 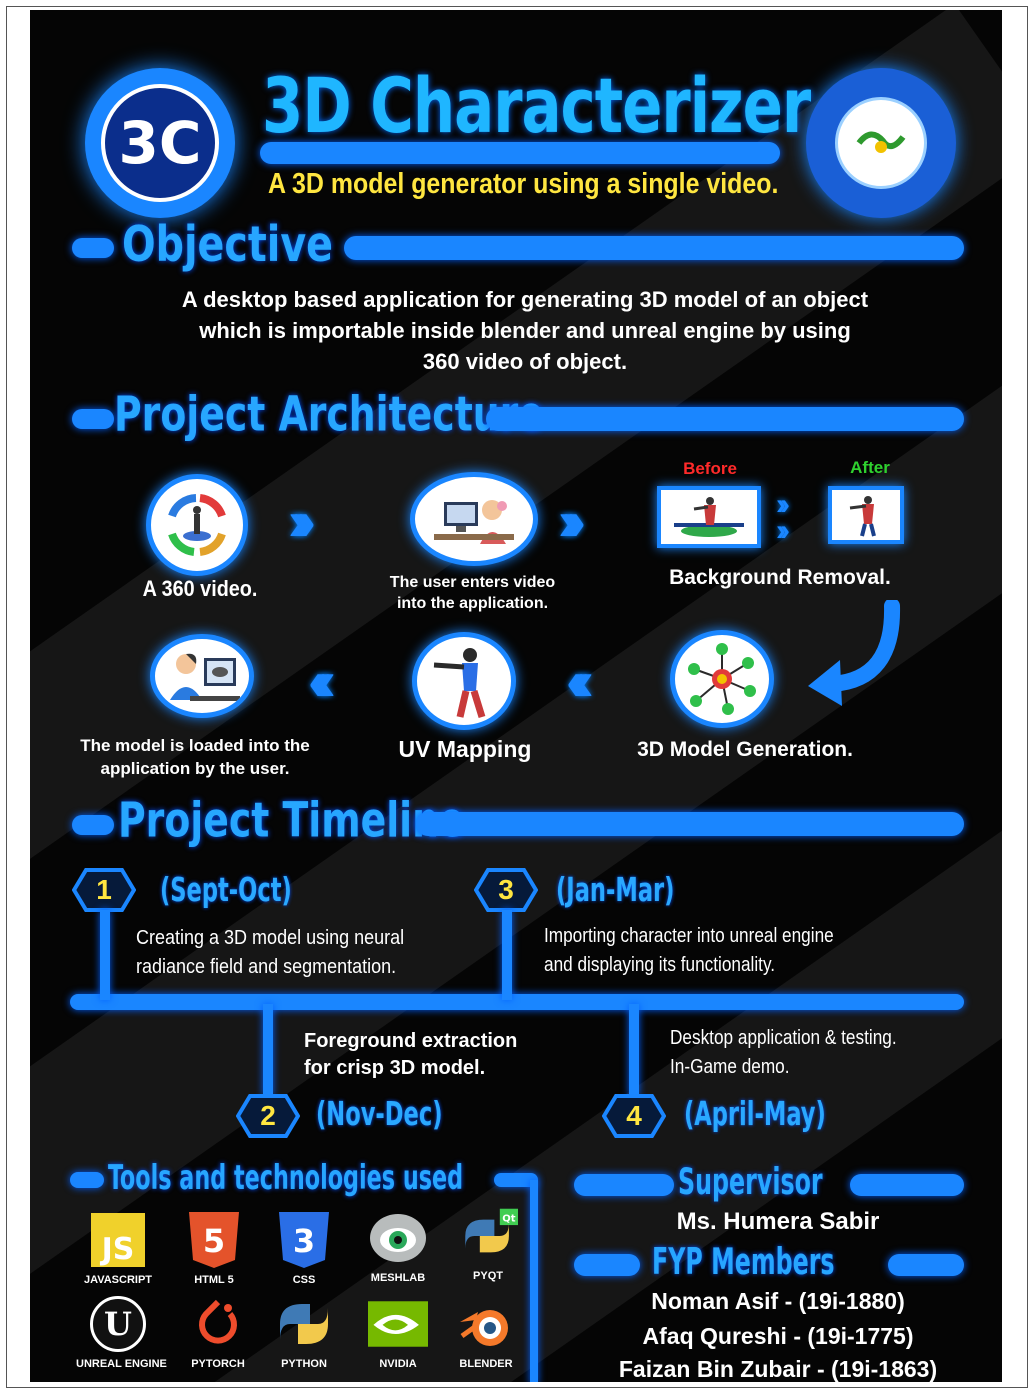 What do you see at coordinates (488, 1276) in the screenshot?
I see `tool-label: PYQT` at bounding box center [488, 1276].